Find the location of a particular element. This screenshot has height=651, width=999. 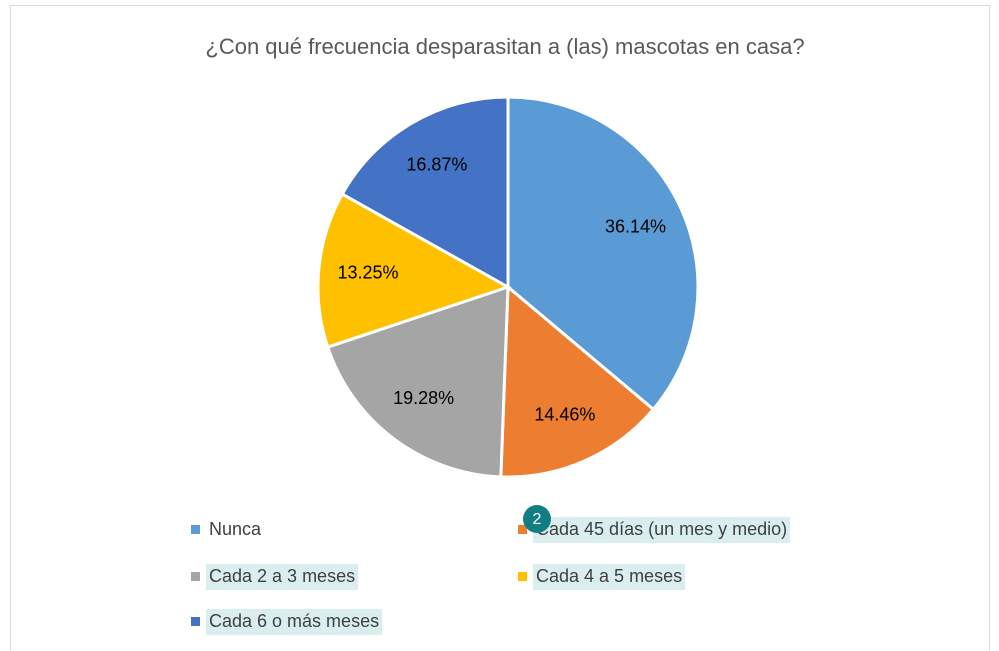

legend-label: Cada 45 días (un mes y medio) is located at coordinates (661, 529).